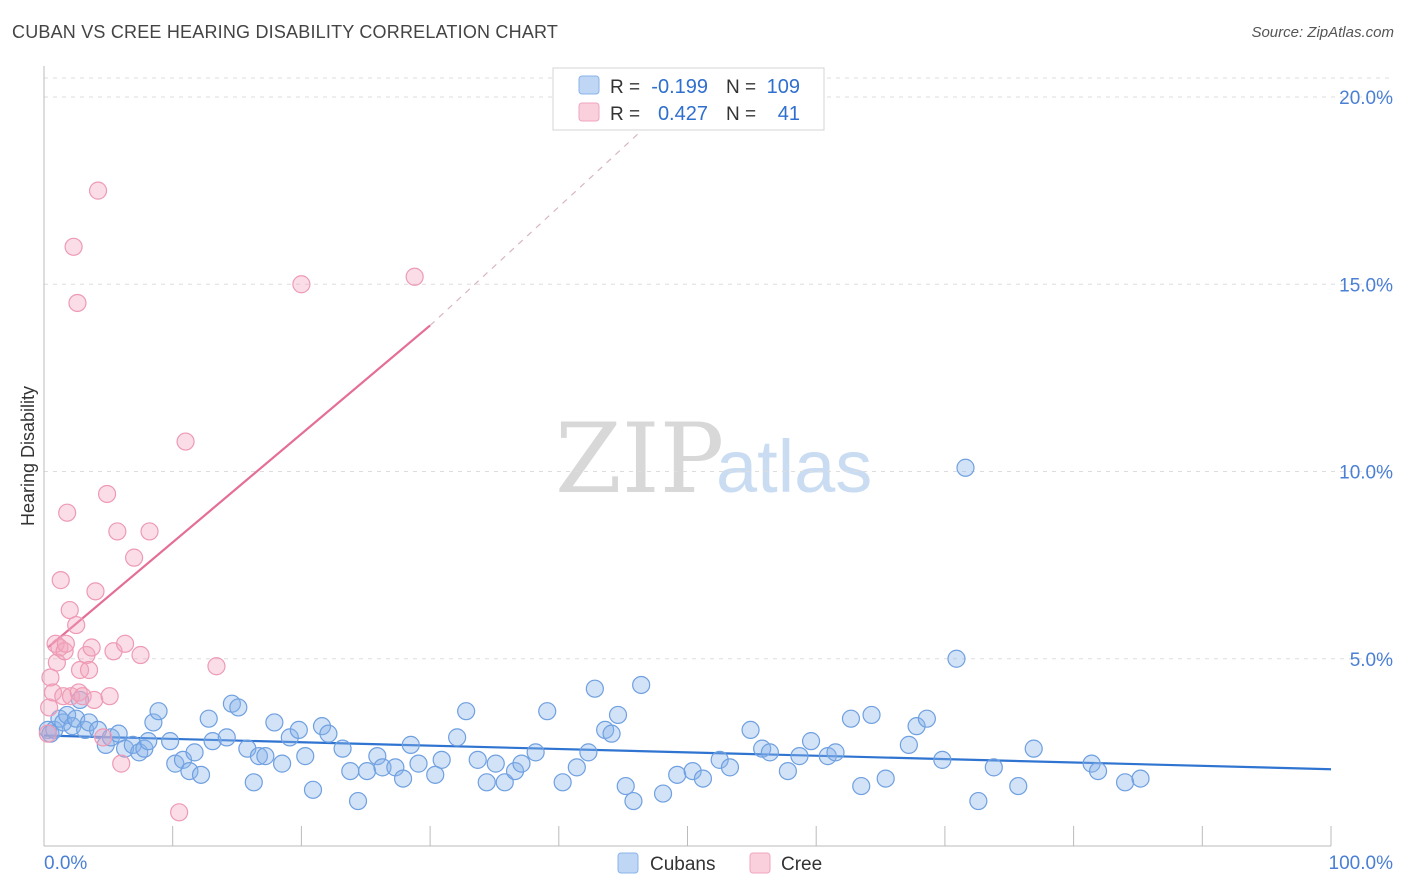 This screenshot has width=1406, height=892. What do you see at coordinates (687, 752) in the screenshot?
I see `trend-line-cubans` at bounding box center [687, 752].